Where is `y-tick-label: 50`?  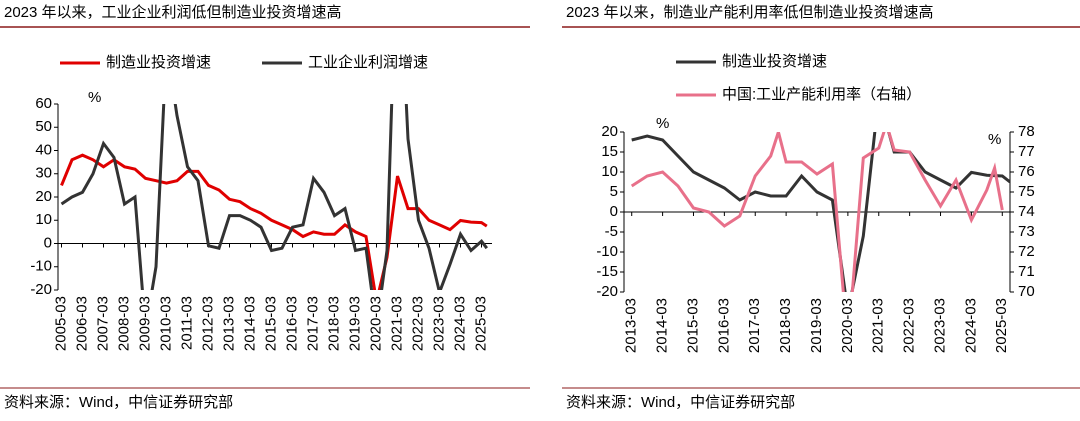
y-tick-label: 50 is located at coordinates (43, 126).